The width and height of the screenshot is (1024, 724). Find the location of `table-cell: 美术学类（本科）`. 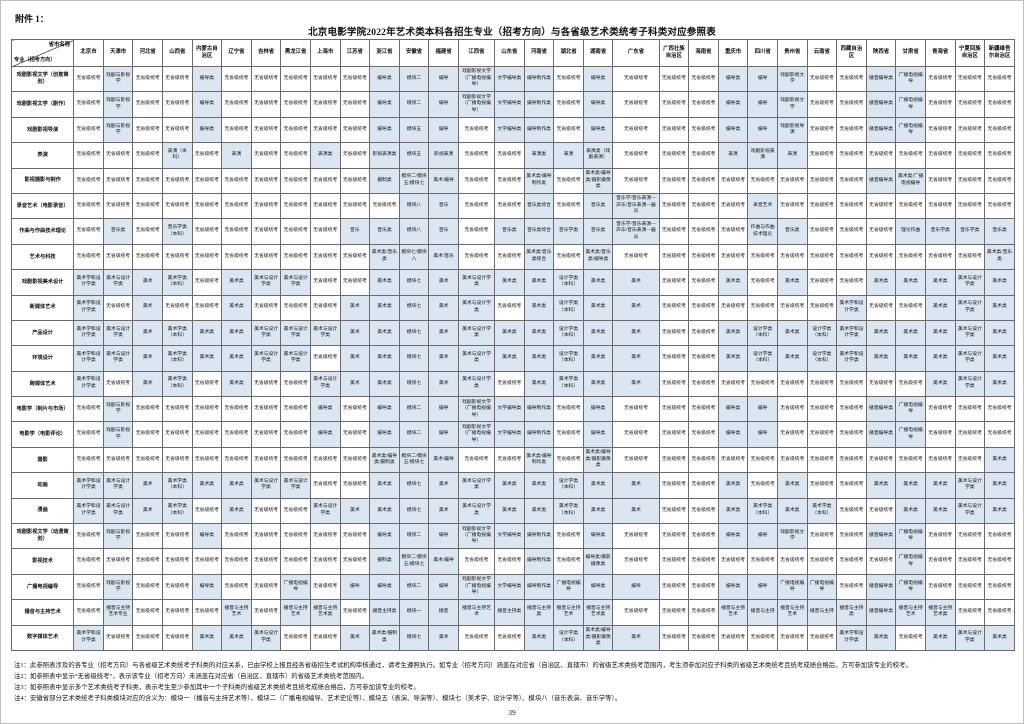

table-cell: 美术学类（本科） is located at coordinates (762, 511).